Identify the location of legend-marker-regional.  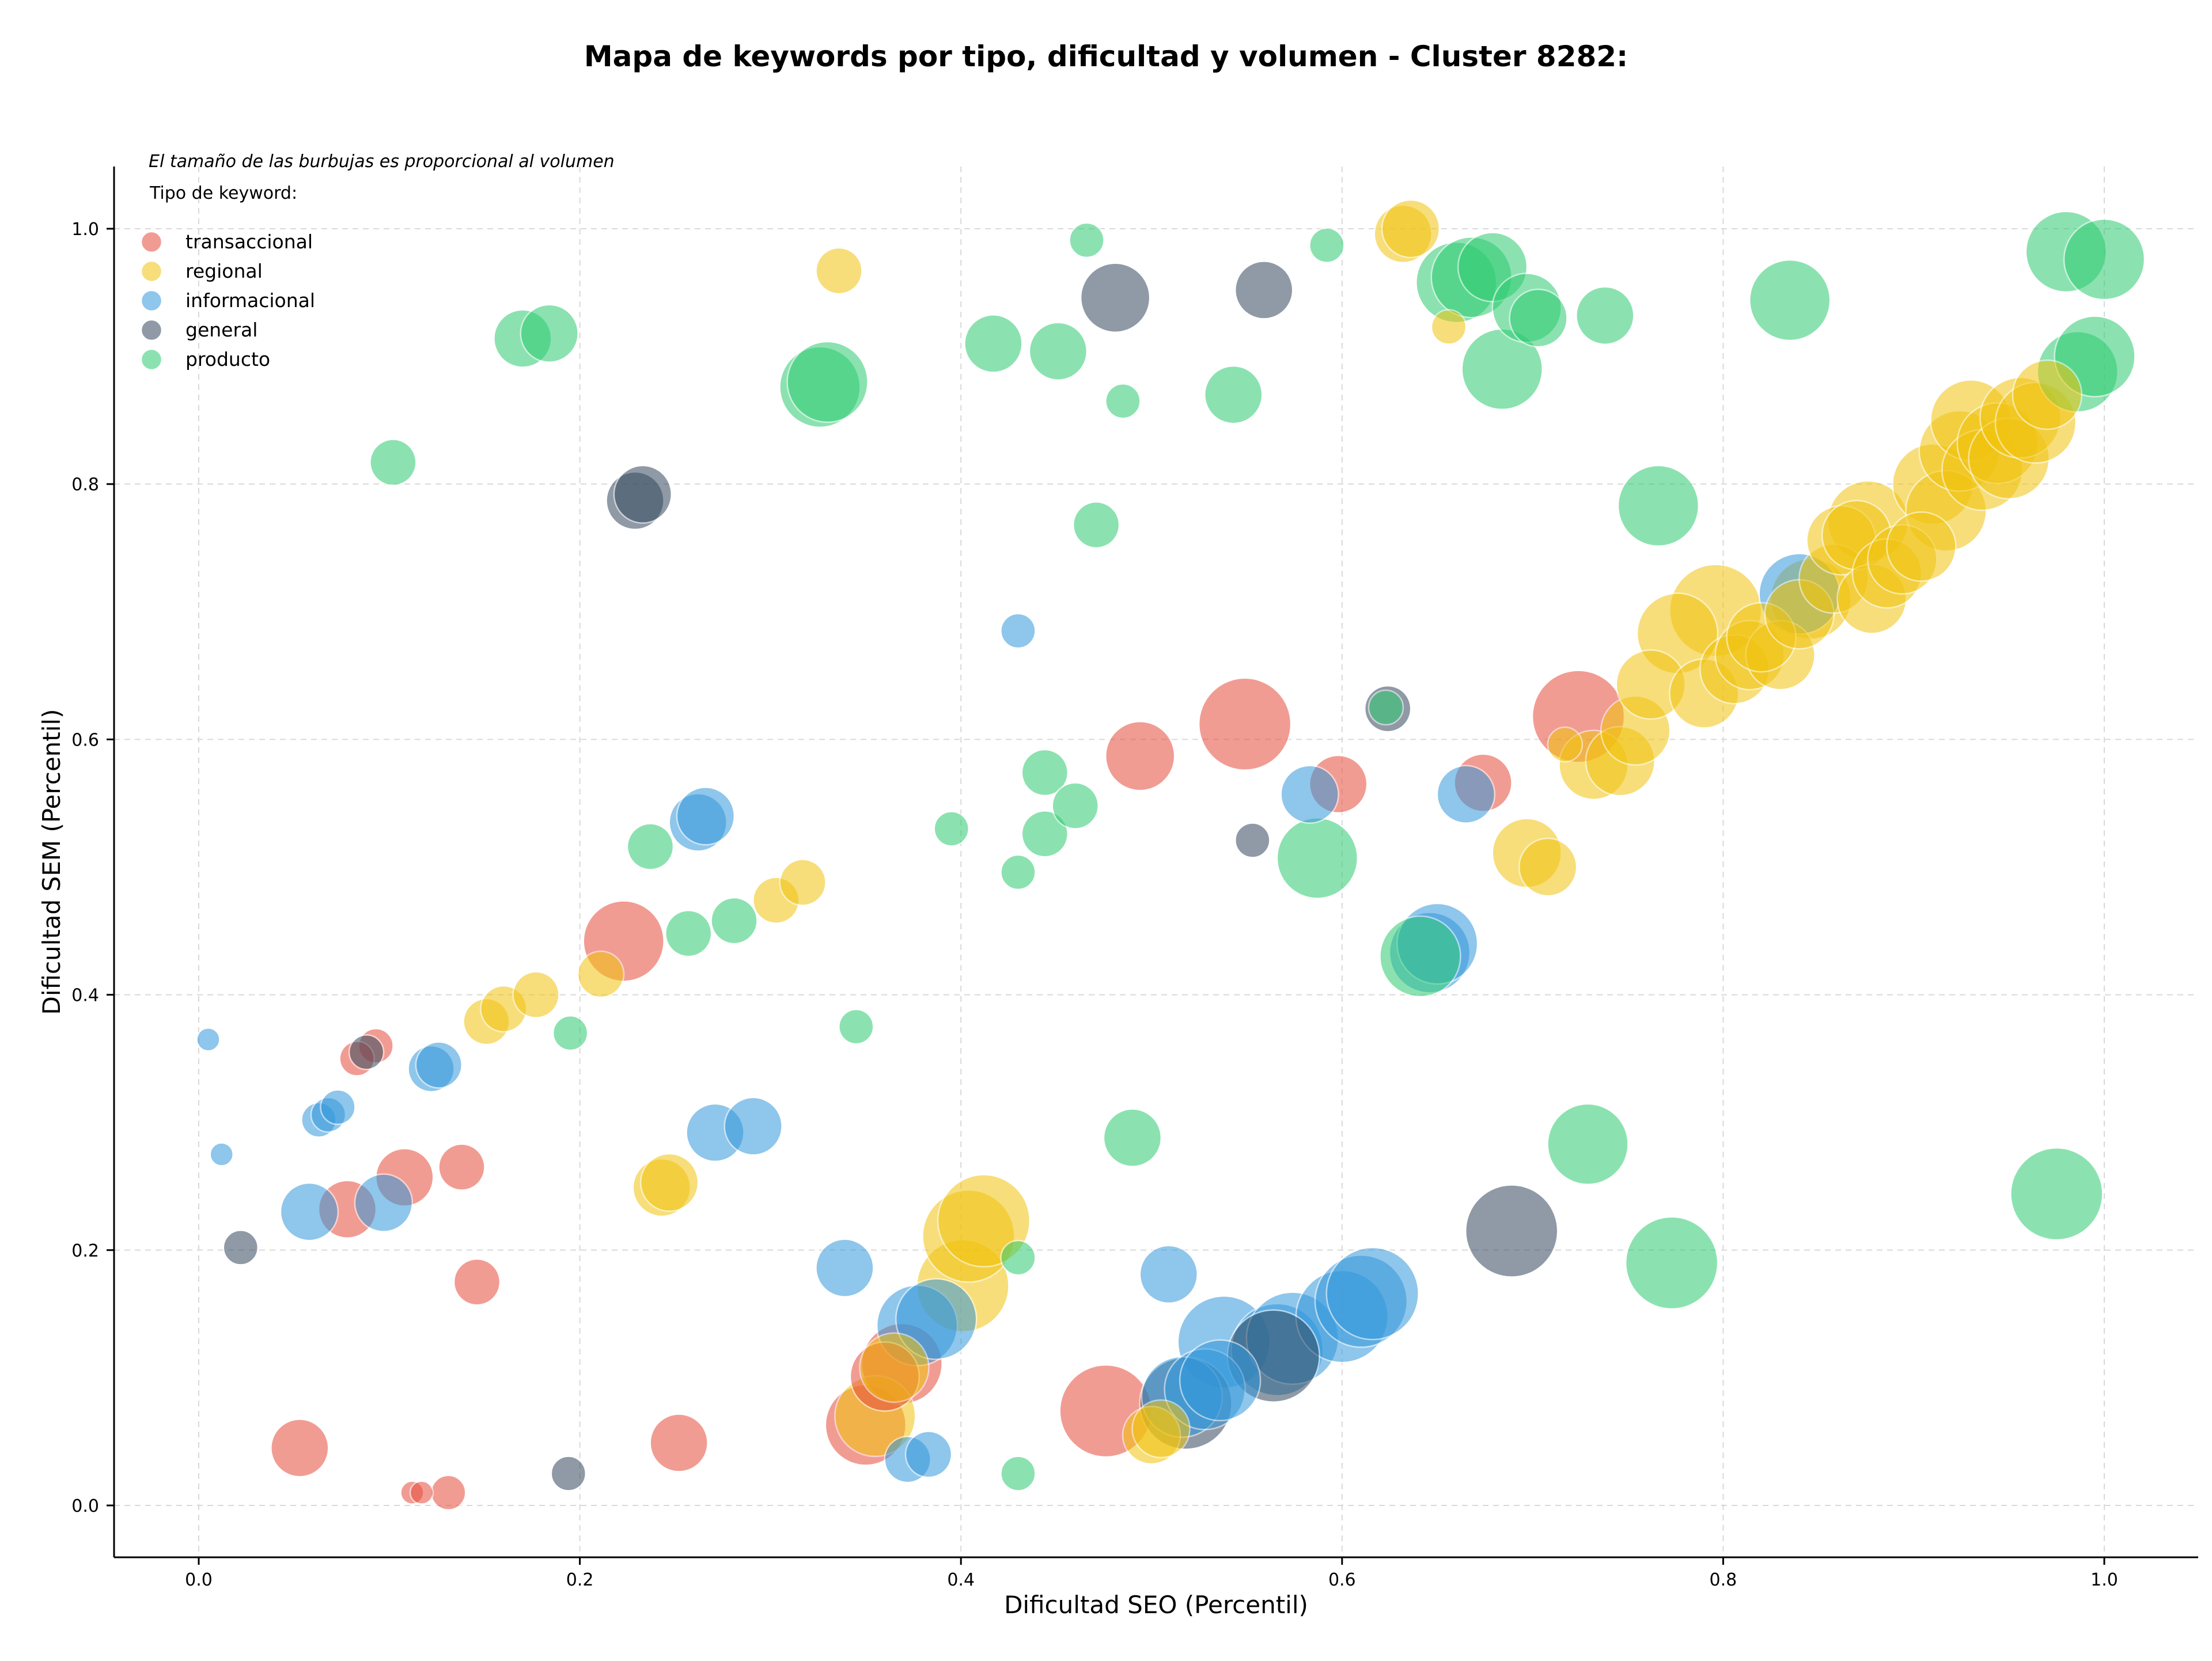
(151, 271).